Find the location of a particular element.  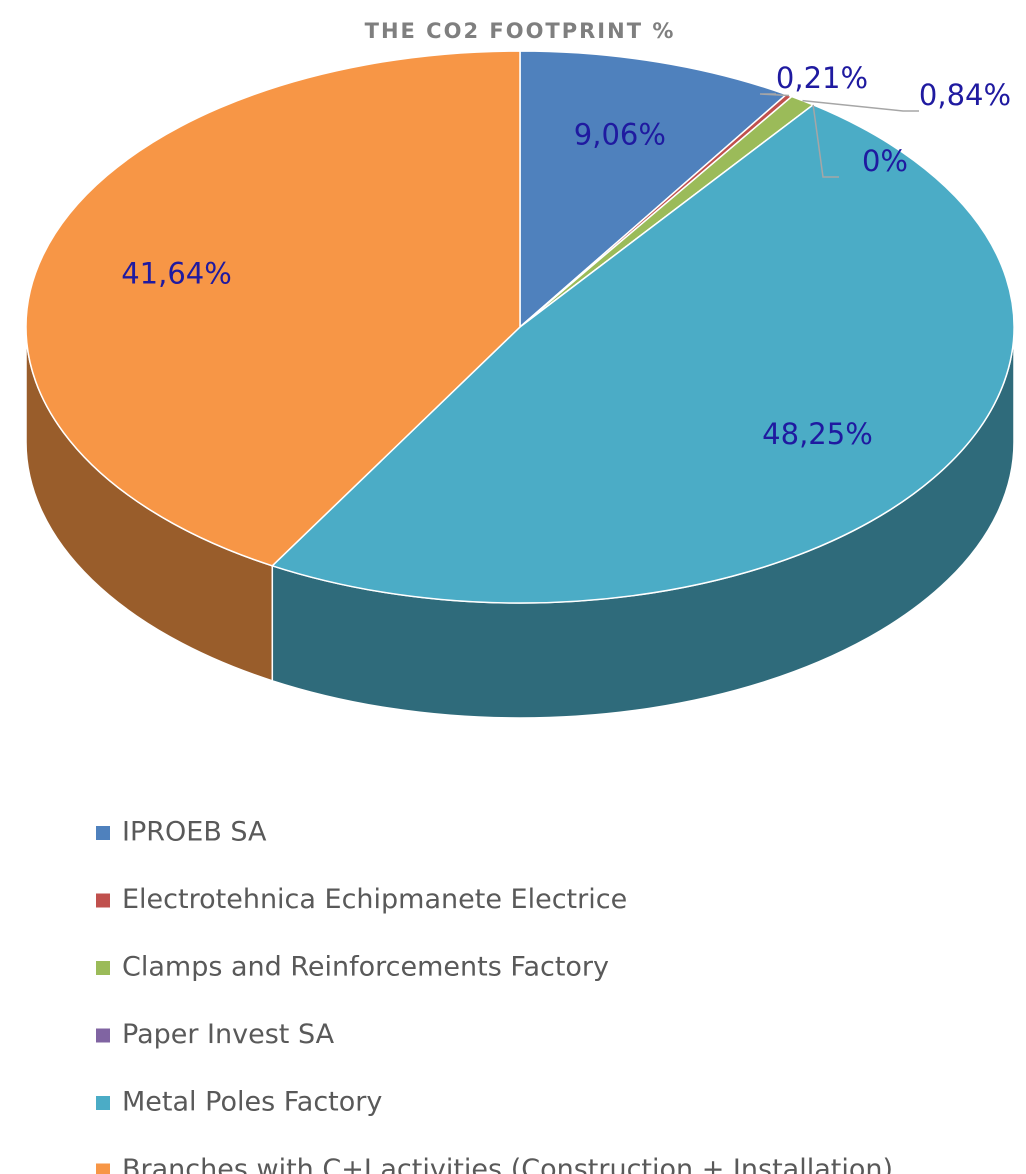

legend-label: IPROEB SA is located at coordinates (194, 832).